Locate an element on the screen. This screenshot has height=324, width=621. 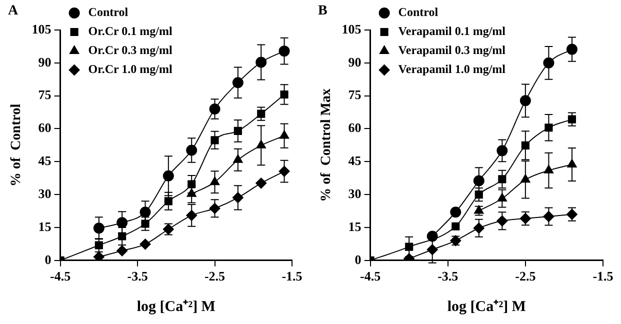
legend-label: Or.Cr 0.3 mg/ml is located at coordinates (130, 50).